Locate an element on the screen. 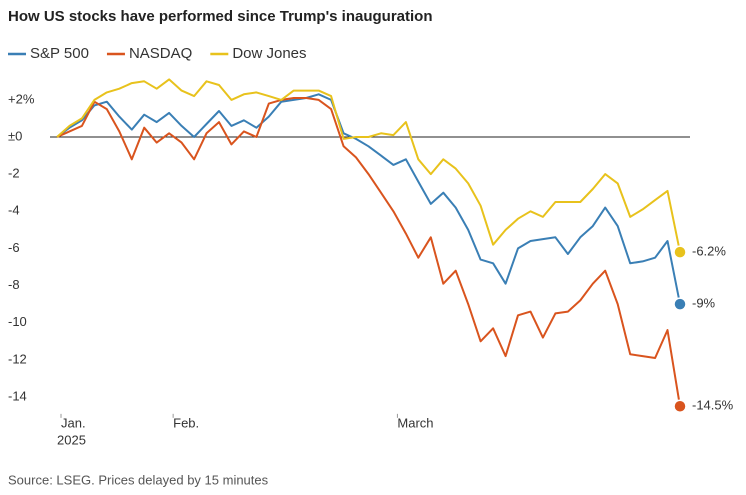 Image resolution: width=746 pixels, height=495 pixels. end-label: -14.5% is located at coordinates (713, 405).